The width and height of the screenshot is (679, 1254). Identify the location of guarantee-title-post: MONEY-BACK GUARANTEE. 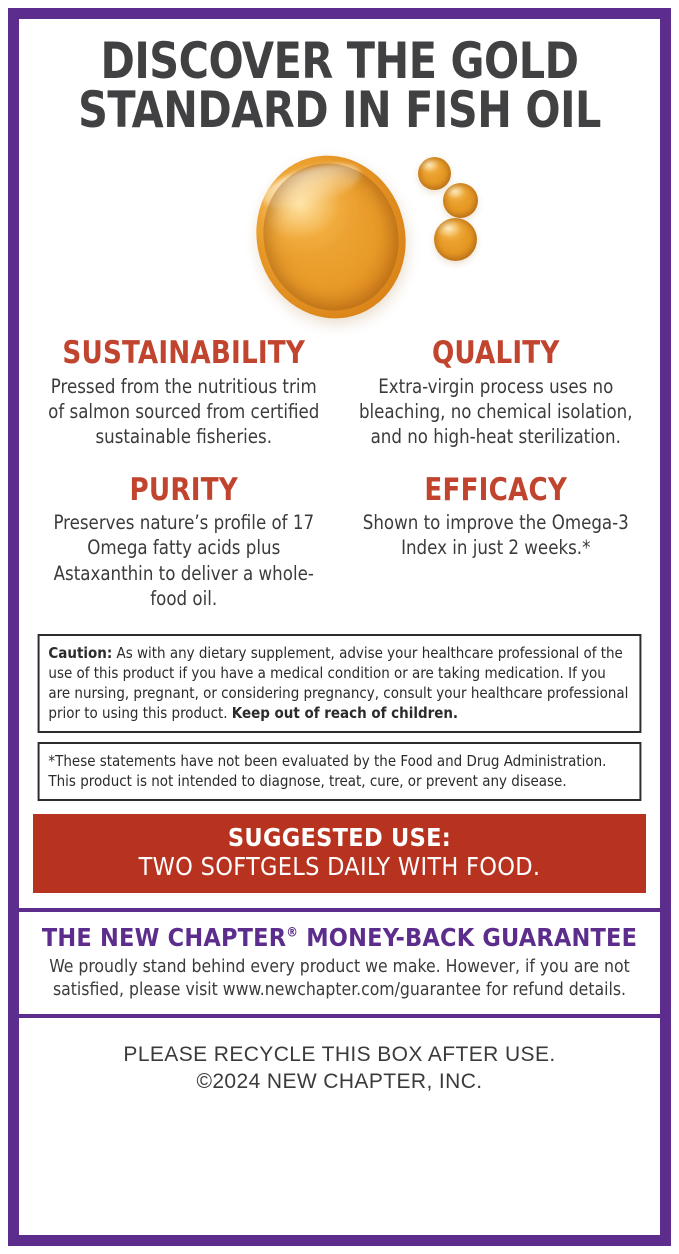
(468, 938).